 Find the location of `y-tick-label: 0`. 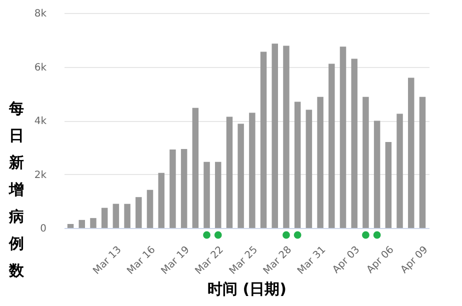

y-tick-label: 0 is located at coordinates (43, 229).